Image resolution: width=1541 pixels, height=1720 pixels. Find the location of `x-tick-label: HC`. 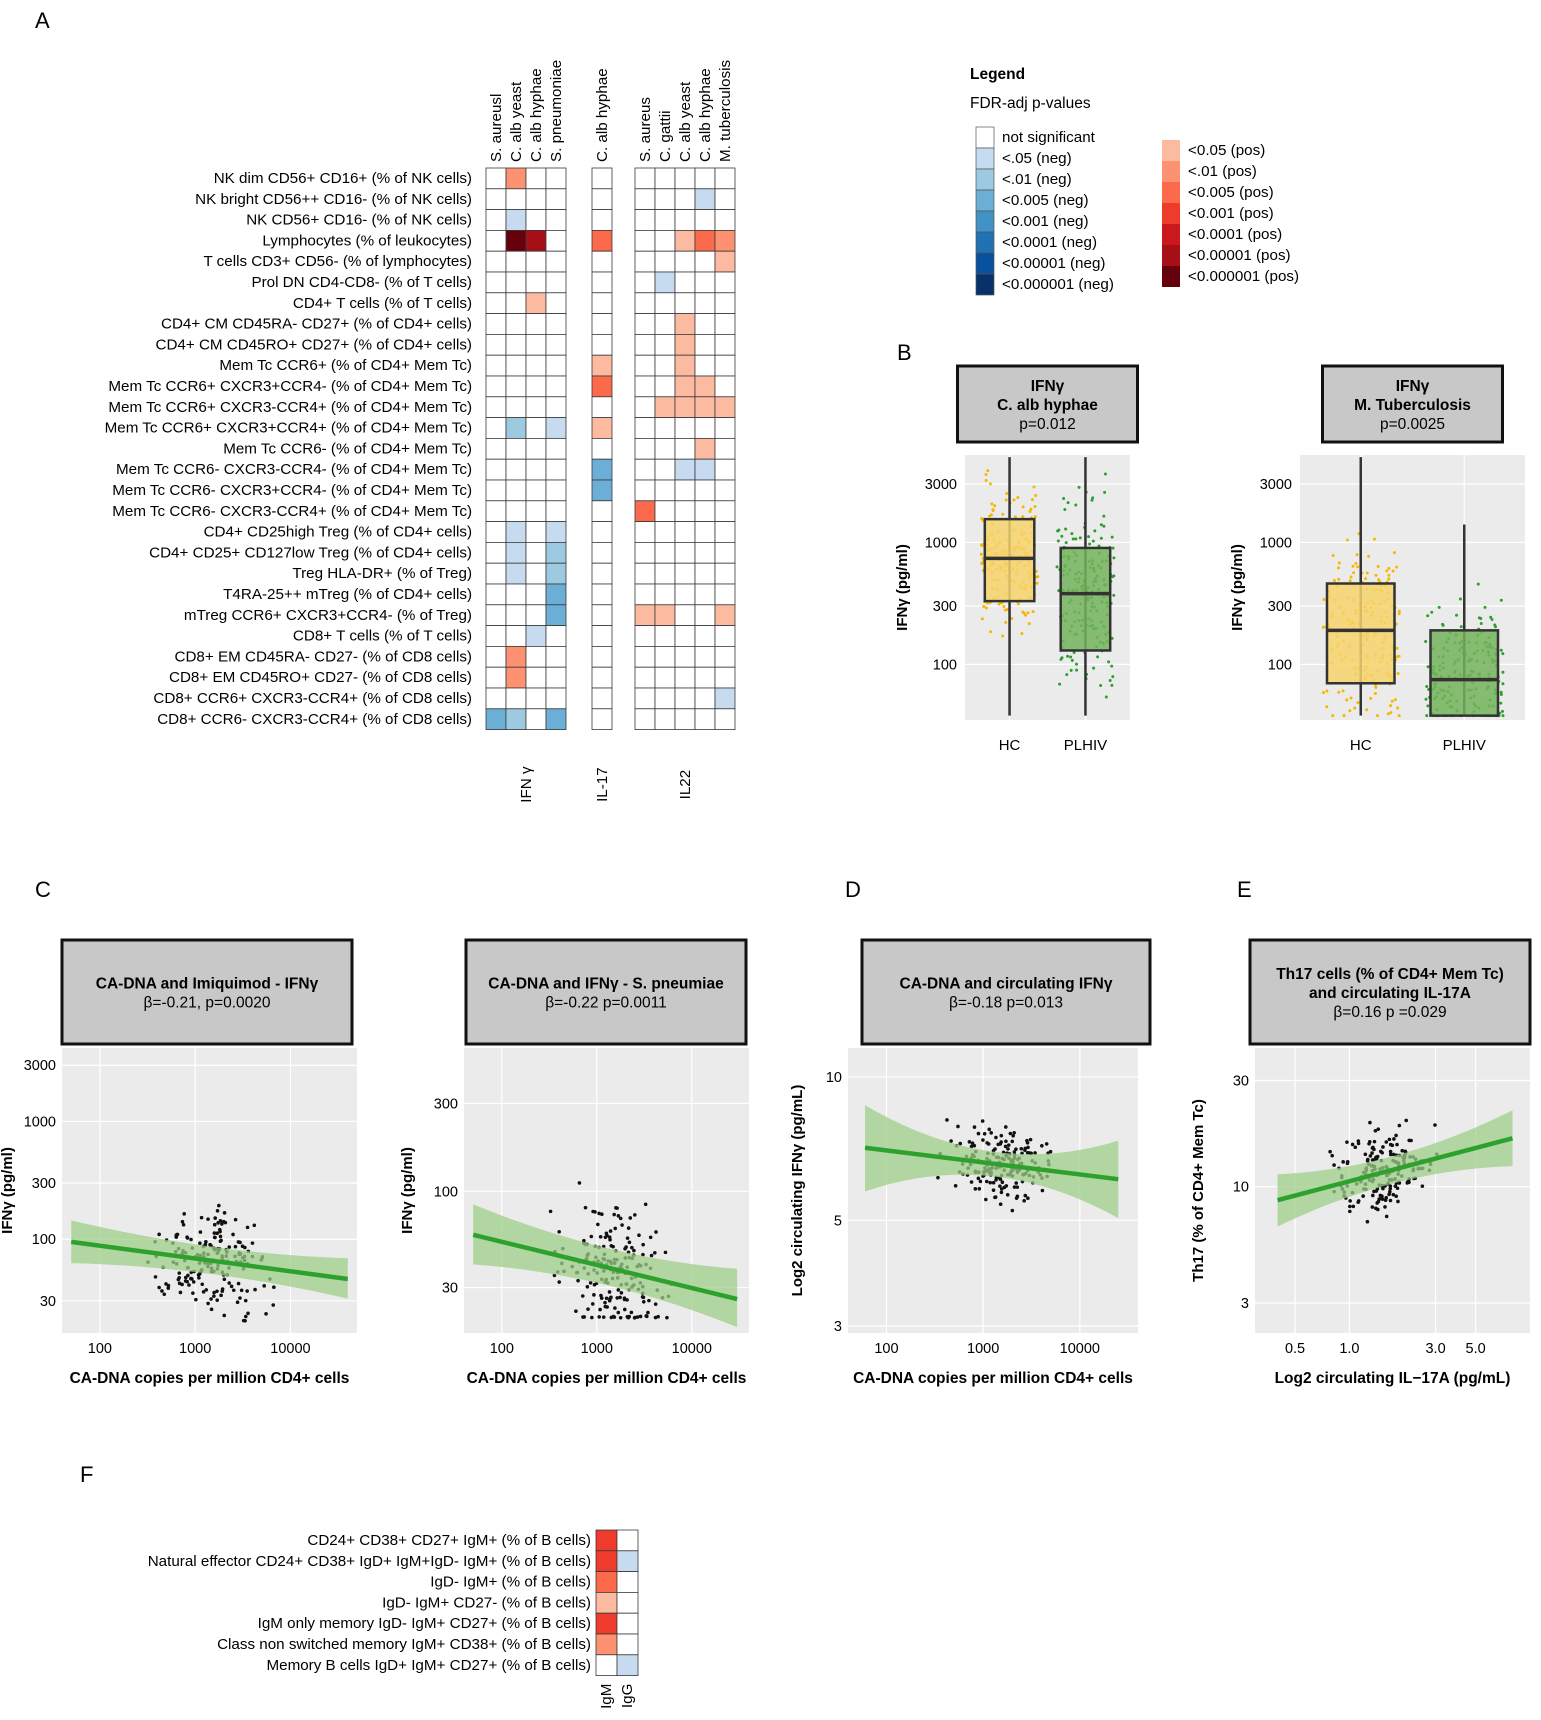

x-tick-label: HC is located at coordinates (1361, 745).